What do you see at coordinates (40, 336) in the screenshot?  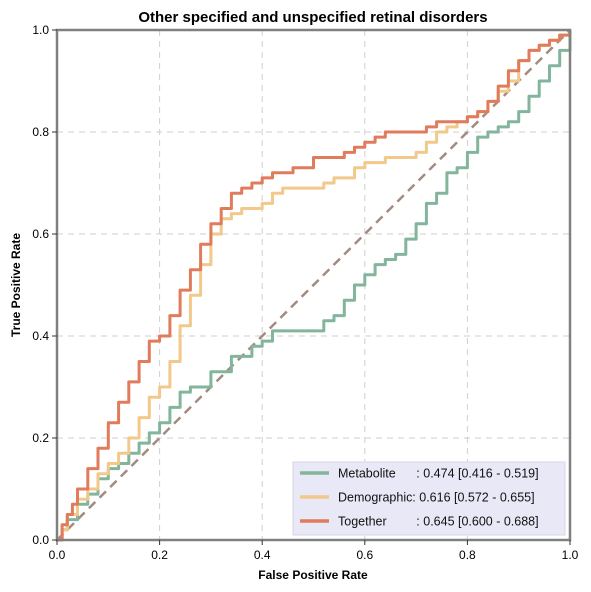 I see `y-tick-label-2: 0.4` at bounding box center [40, 336].